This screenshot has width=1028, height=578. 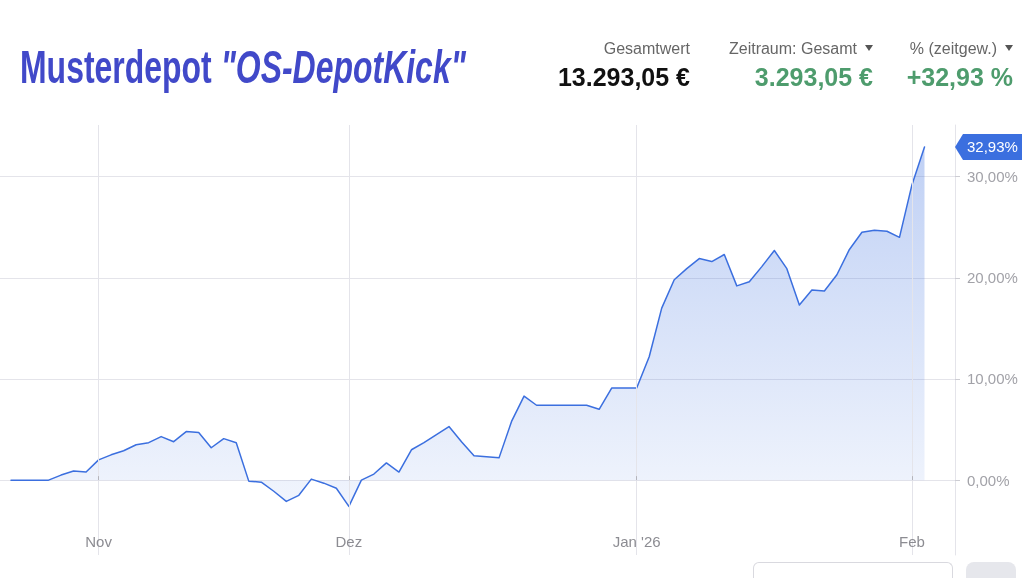 What do you see at coordinates (959, 77) in the screenshot?
I see `text: +32,93 %` at bounding box center [959, 77].